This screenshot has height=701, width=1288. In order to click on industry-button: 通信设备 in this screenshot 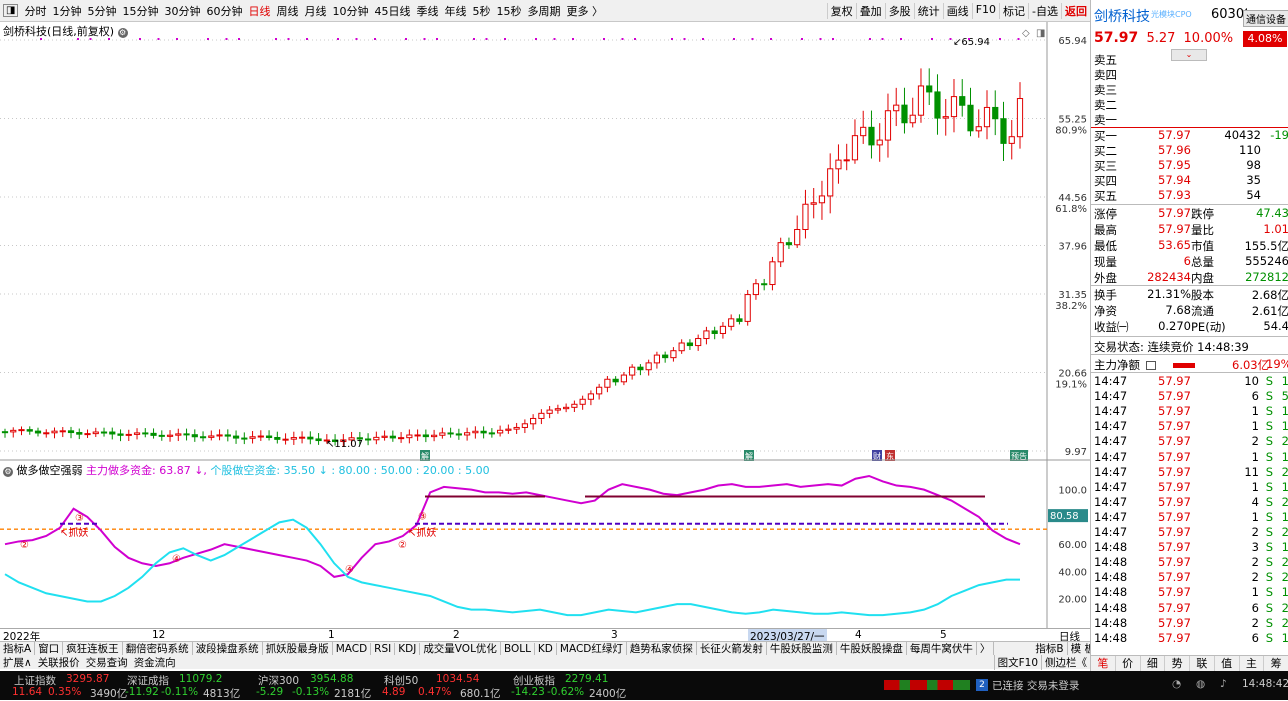, I will do `click(1265, 18)`.